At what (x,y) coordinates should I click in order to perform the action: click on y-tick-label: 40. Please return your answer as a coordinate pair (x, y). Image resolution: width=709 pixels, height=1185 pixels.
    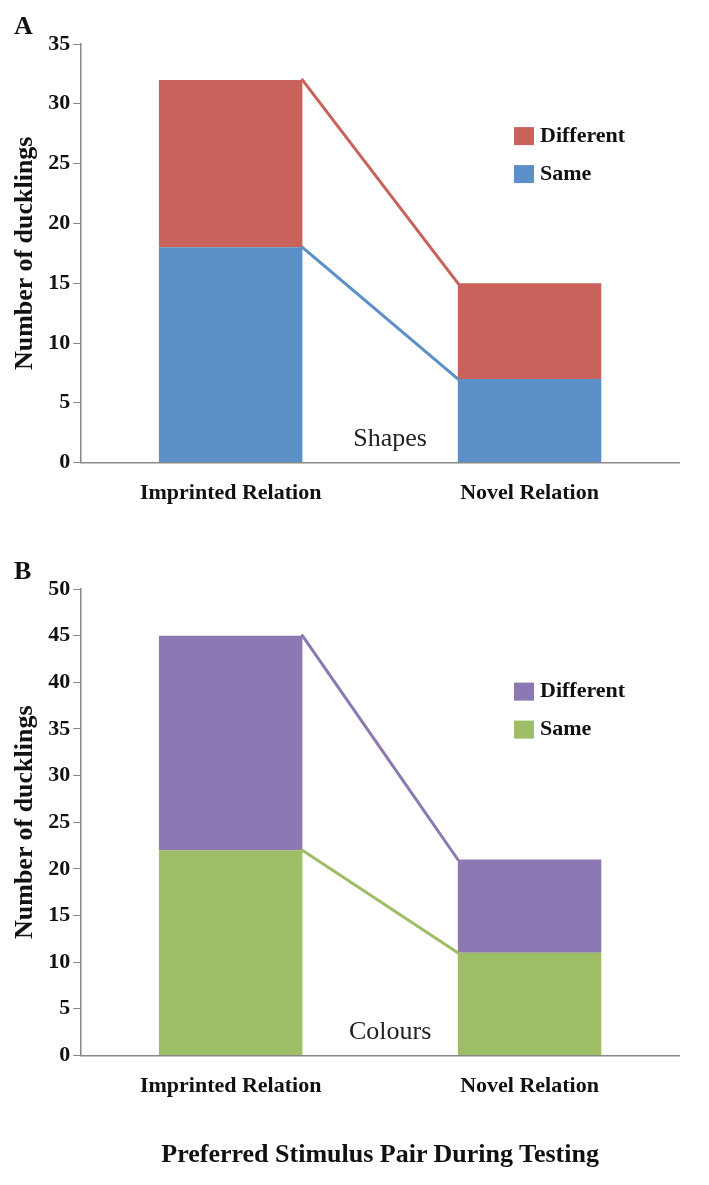
    Looking at the image, I should click on (59, 680).